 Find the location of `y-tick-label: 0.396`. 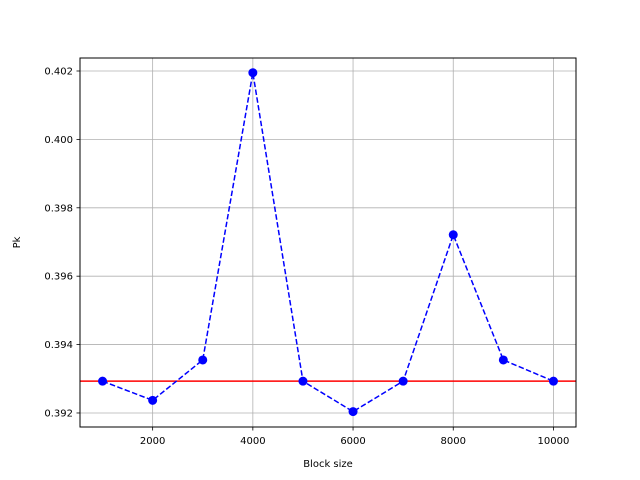

y-tick-label: 0.396 is located at coordinates (58, 277).